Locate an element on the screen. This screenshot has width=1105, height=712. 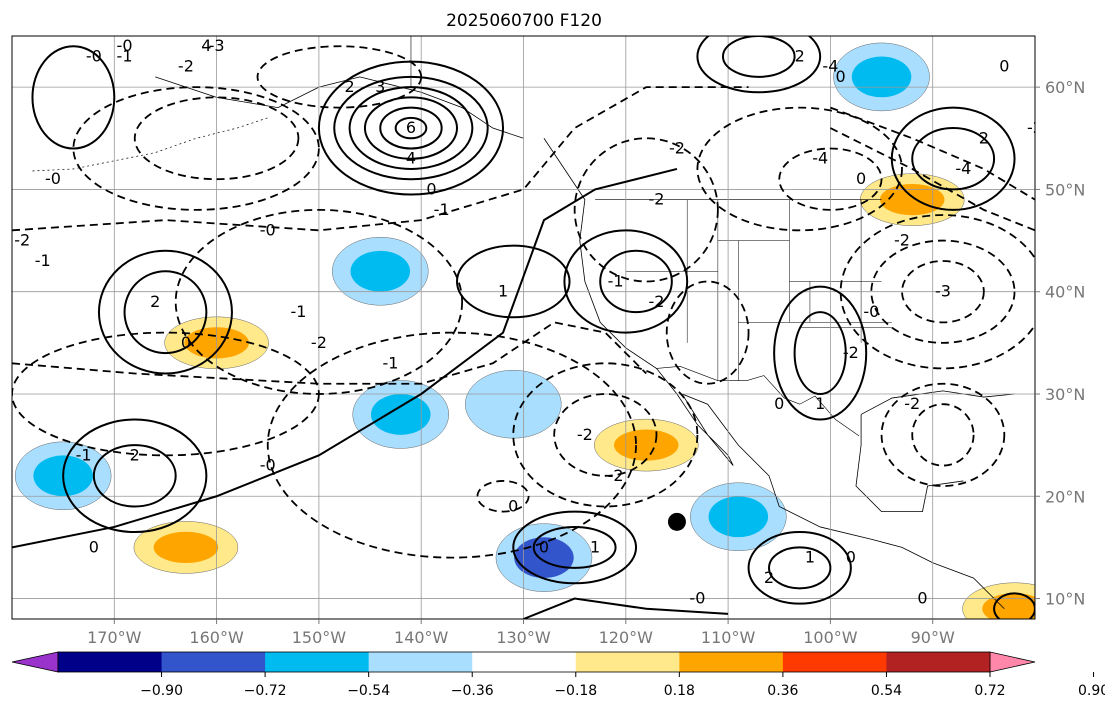
location-marker is located at coordinates (676, 521).